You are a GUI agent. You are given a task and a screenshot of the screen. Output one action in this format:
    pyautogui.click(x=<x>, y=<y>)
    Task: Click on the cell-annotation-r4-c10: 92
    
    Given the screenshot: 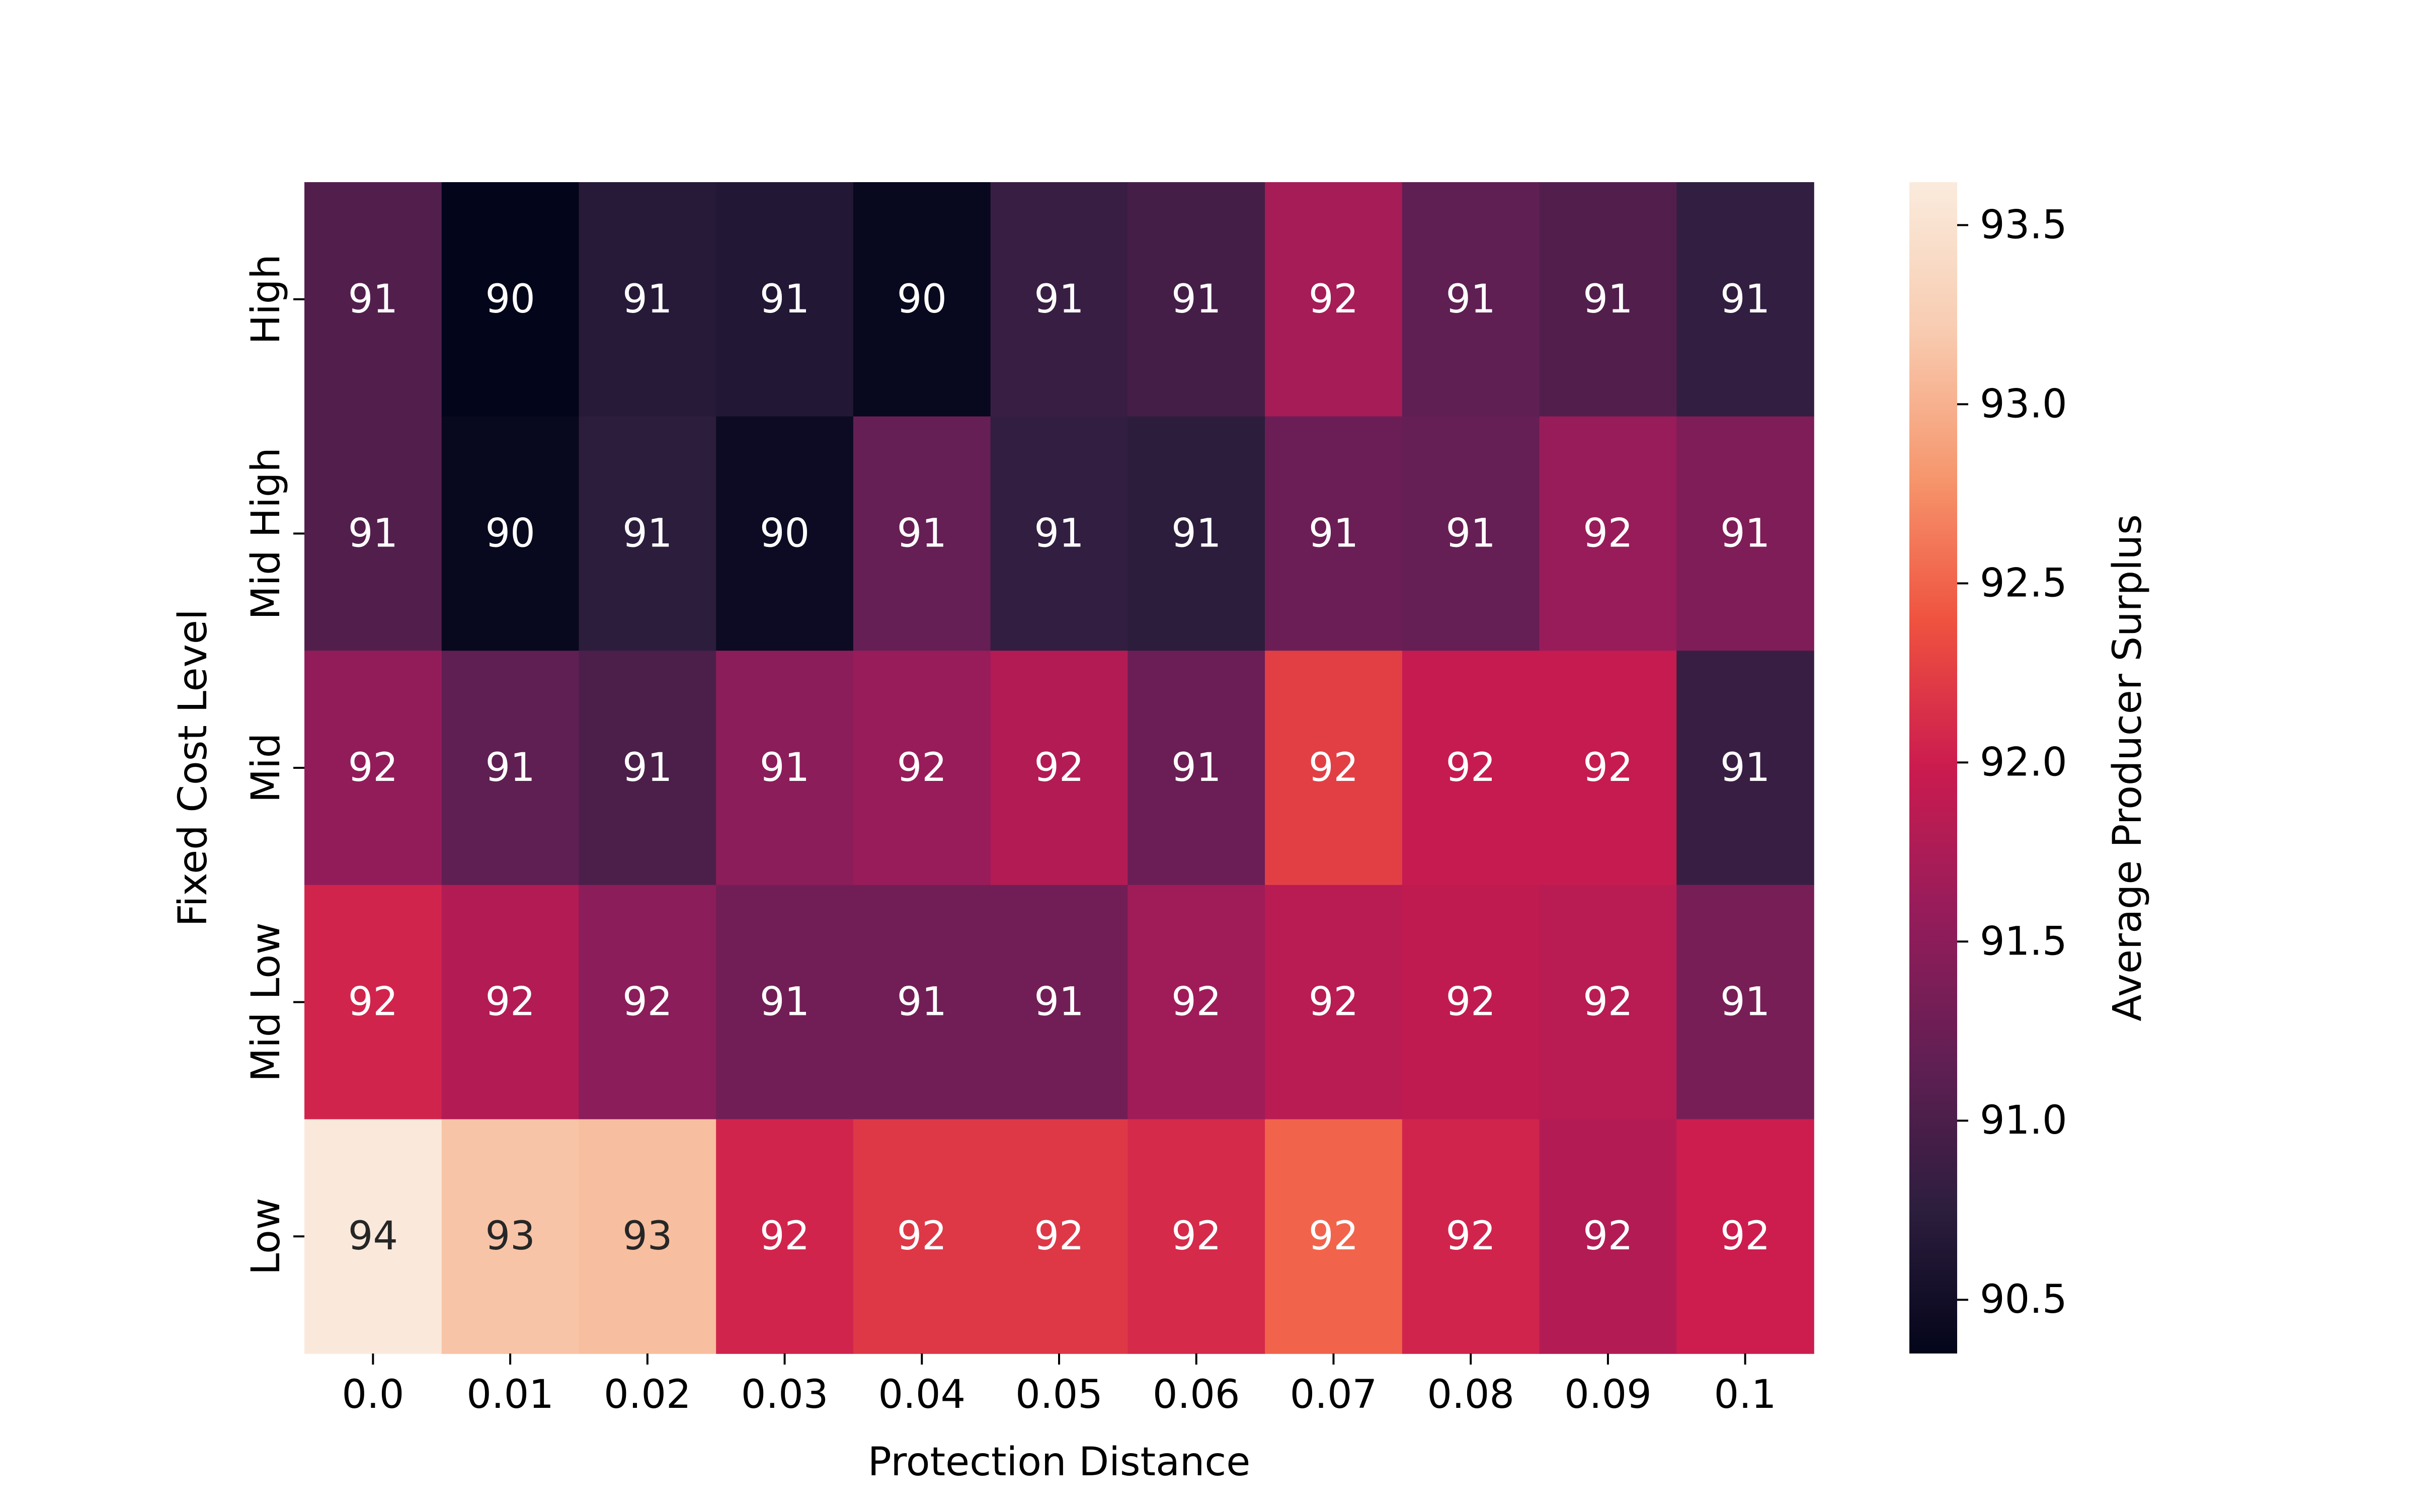 What is the action you would take?
    pyautogui.click(x=1745, y=1237)
    